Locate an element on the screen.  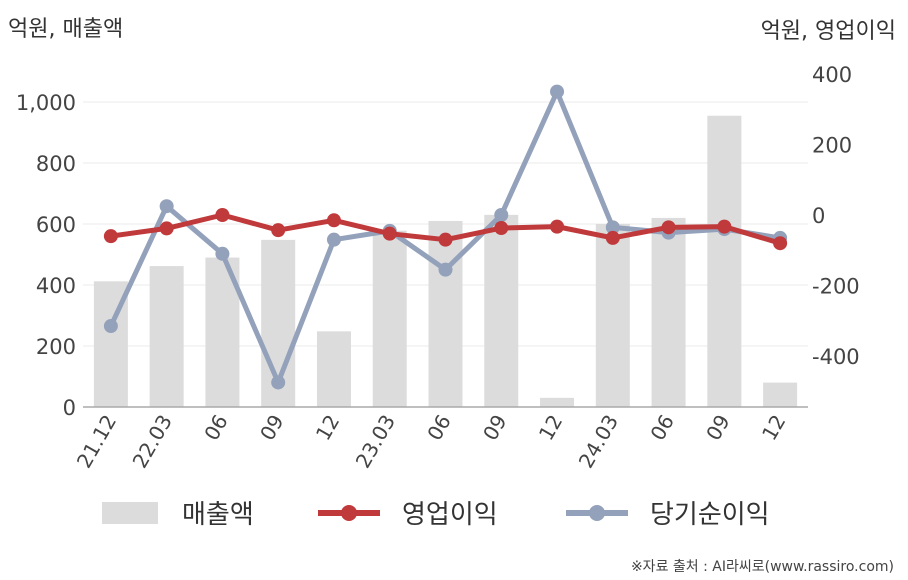
x-tick-label: 23.03 is located at coordinates (375, 442).